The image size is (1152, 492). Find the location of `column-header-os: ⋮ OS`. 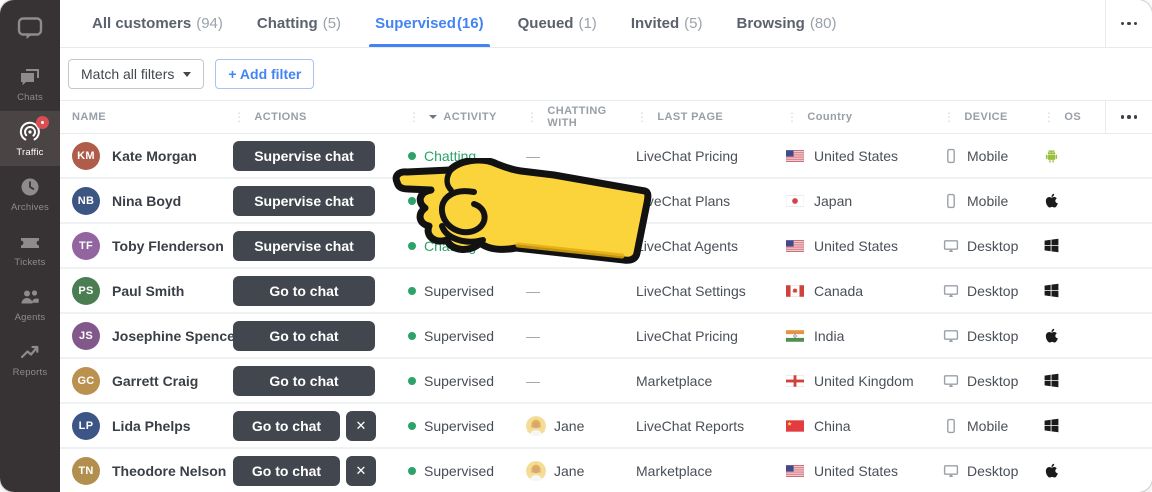

column-header-os: ⋮ OS is located at coordinates (1062, 117).